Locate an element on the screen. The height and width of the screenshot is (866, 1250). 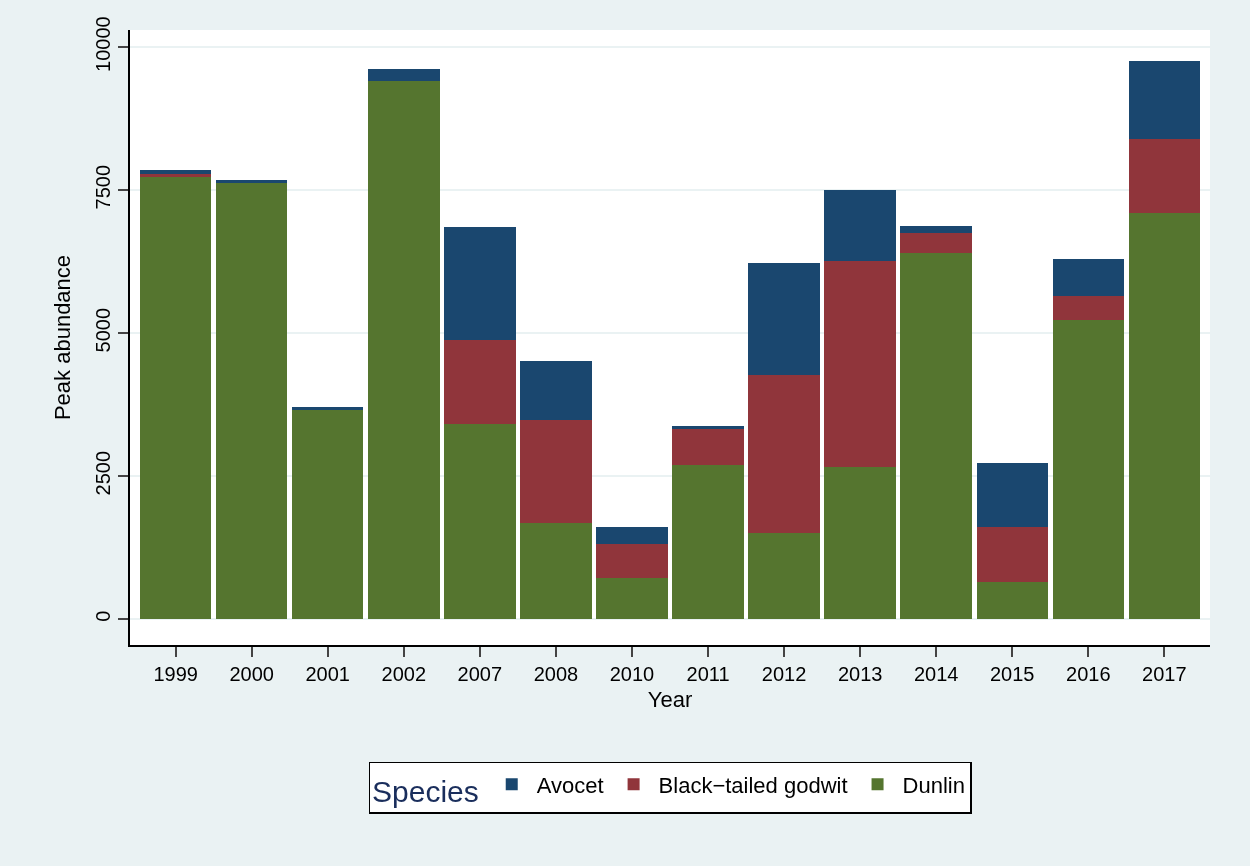
y-tick-label: 2500 is located at coordinates (103, 473).